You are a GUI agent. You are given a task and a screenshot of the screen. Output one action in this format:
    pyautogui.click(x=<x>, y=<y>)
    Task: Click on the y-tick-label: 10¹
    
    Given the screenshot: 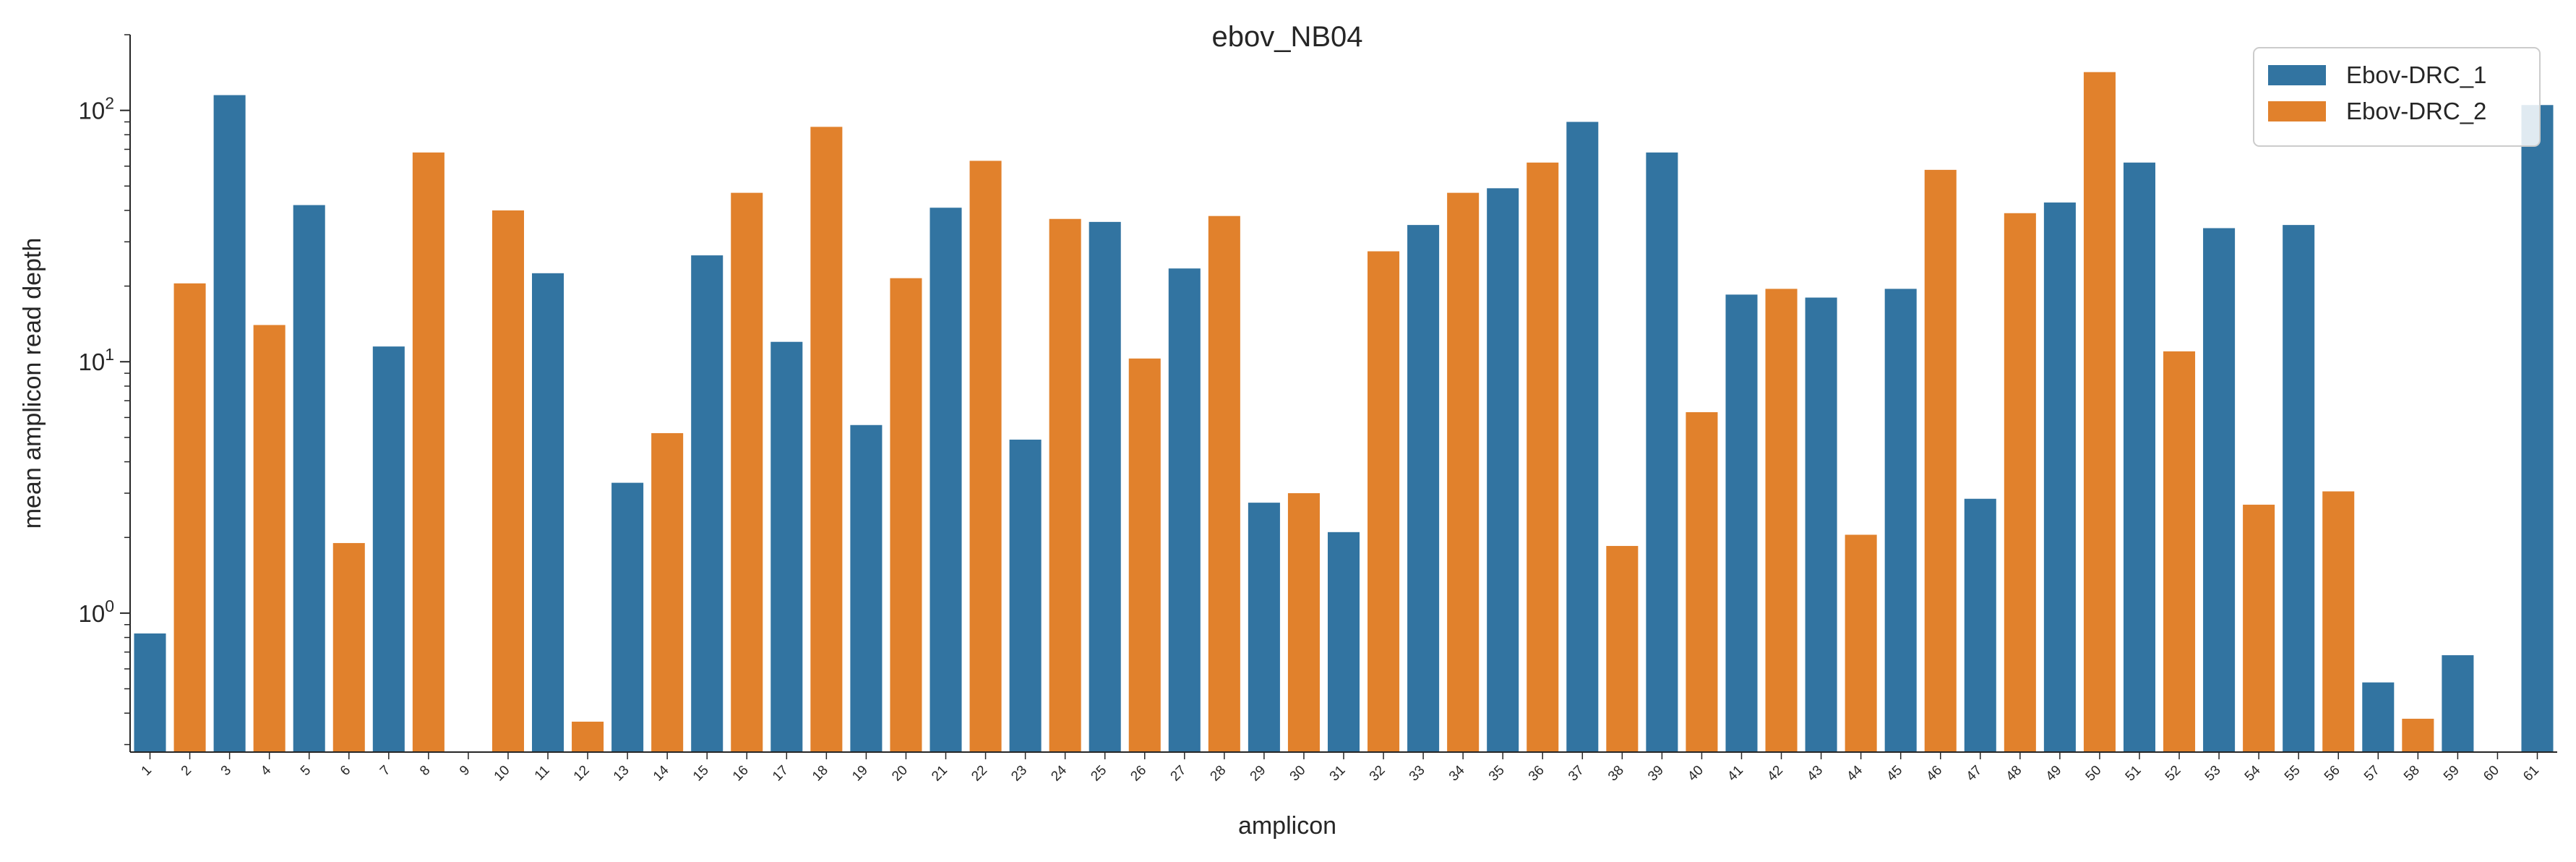 What is the action you would take?
    pyautogui.click(x=96, y=360)
    